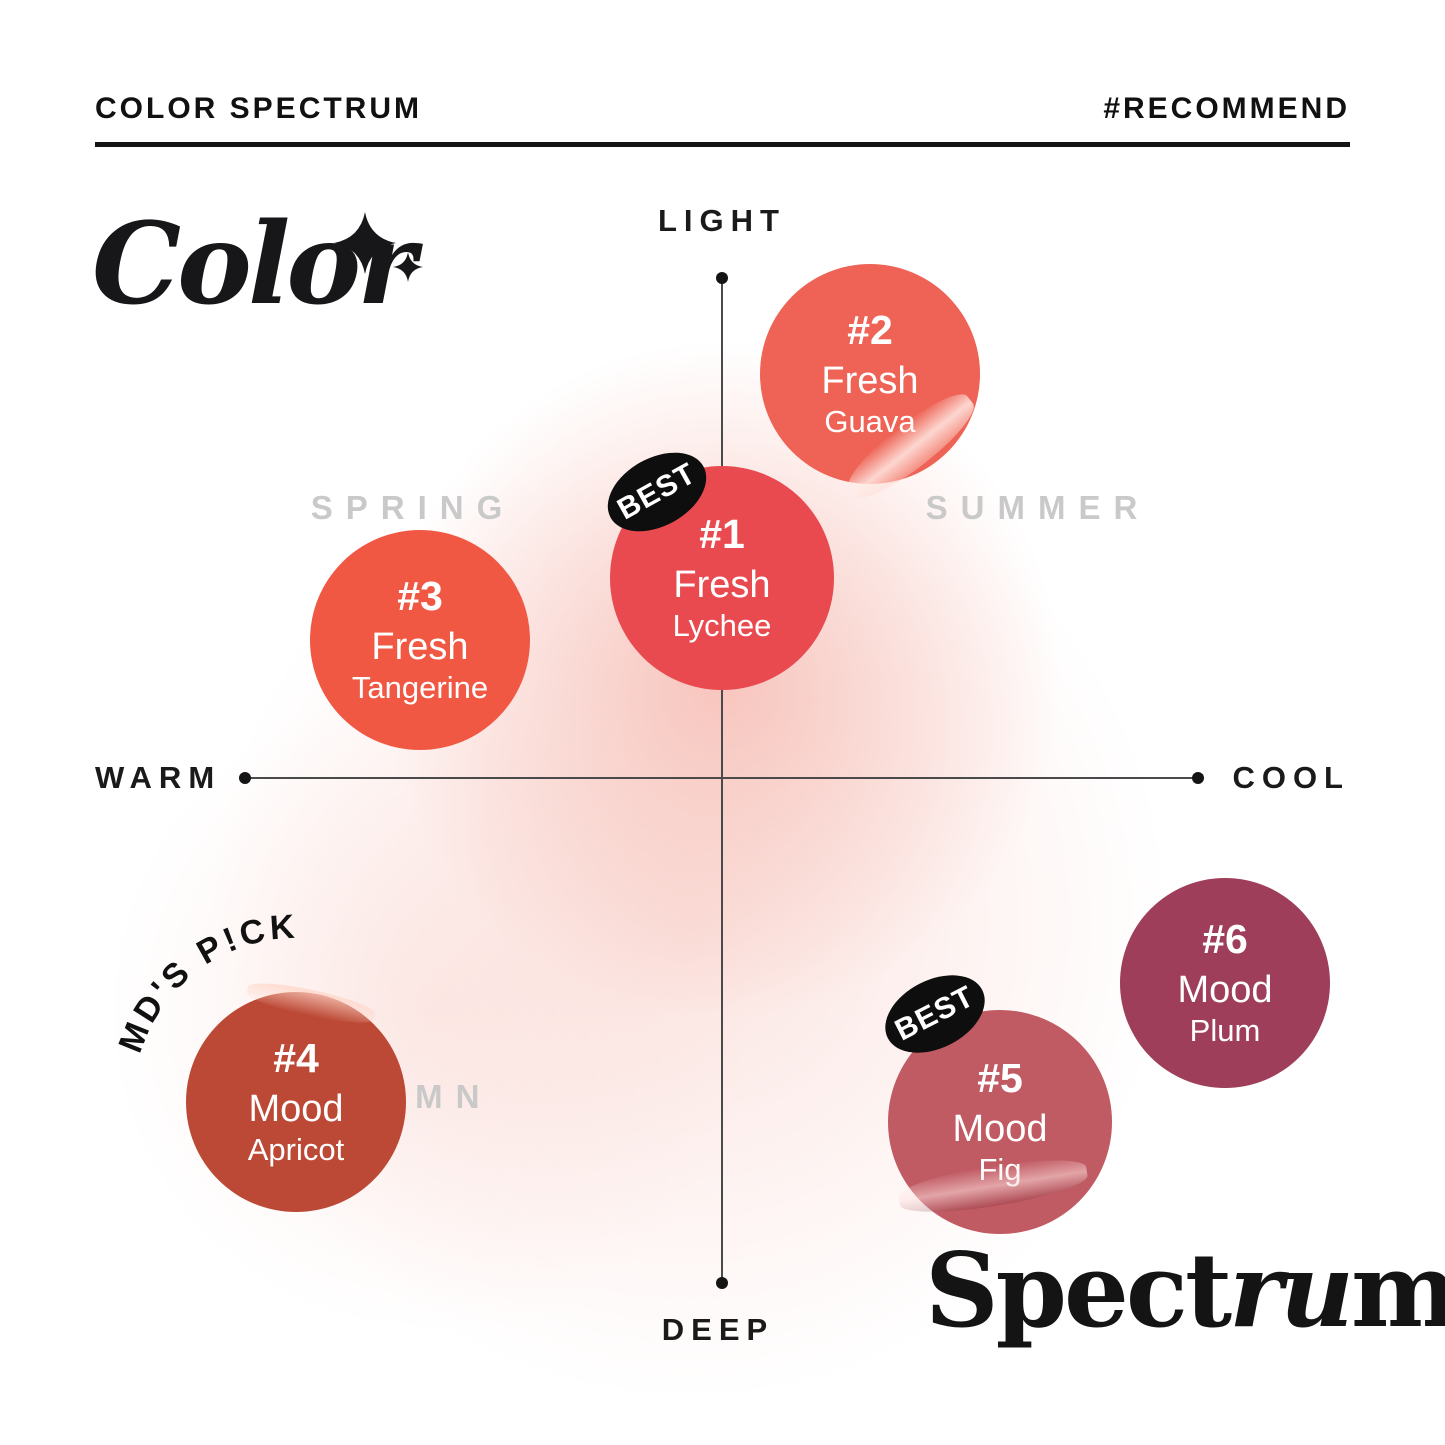  Describe the element at coordinates (722, 220) in the screenshot. I see `axis-label-light: LIGHT` at that location.